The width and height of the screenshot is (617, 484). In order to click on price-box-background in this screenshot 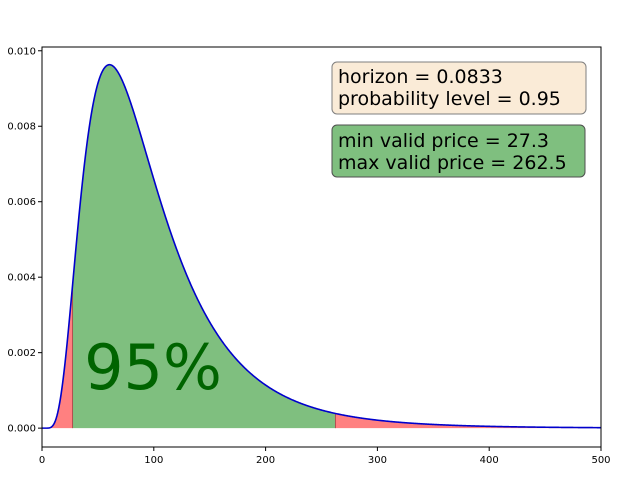, I will do `click(458, 151)`.